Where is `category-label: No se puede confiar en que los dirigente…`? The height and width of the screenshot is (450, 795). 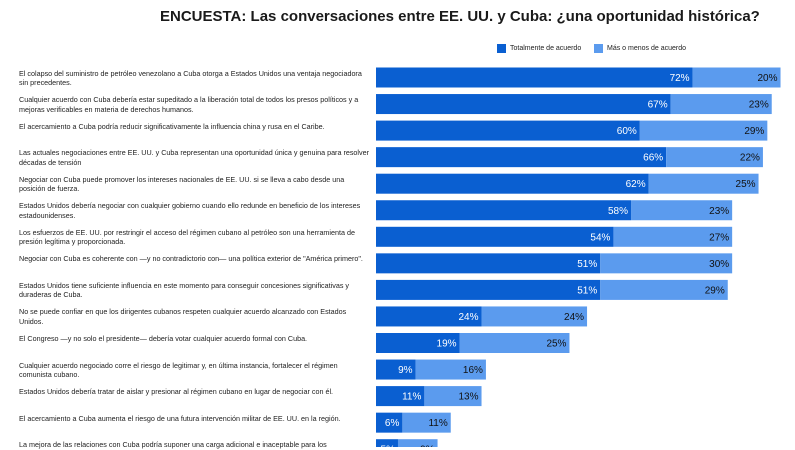
category-label: No se puede confiar en que los dirigente… is located at coordinates (183, 317).